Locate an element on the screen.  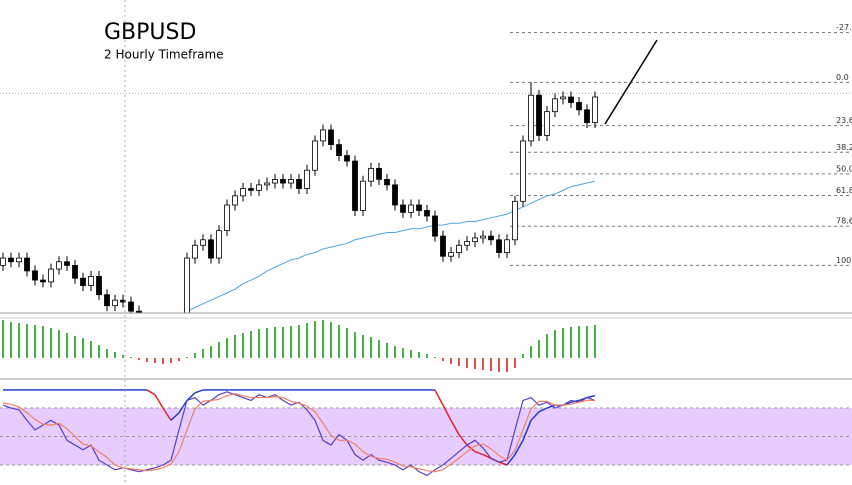
histogram-panel is located at coordinates (299, 346).